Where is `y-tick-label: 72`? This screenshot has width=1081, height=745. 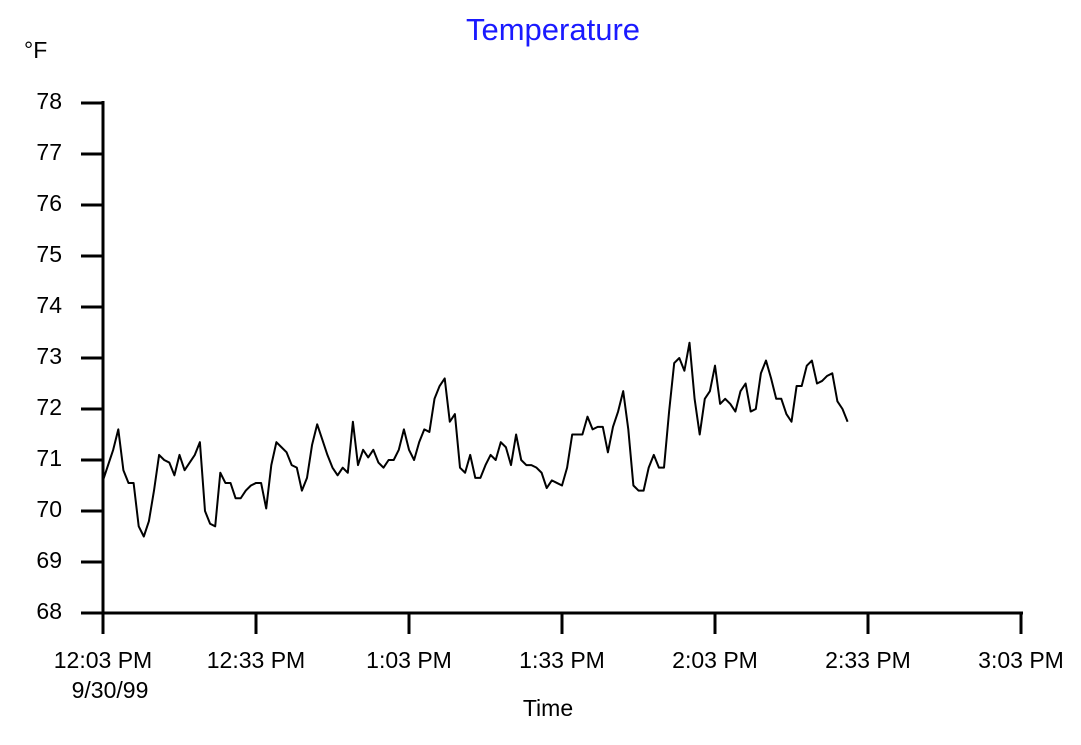 y-tick-label: 72 is located at coordinates (49, 407).